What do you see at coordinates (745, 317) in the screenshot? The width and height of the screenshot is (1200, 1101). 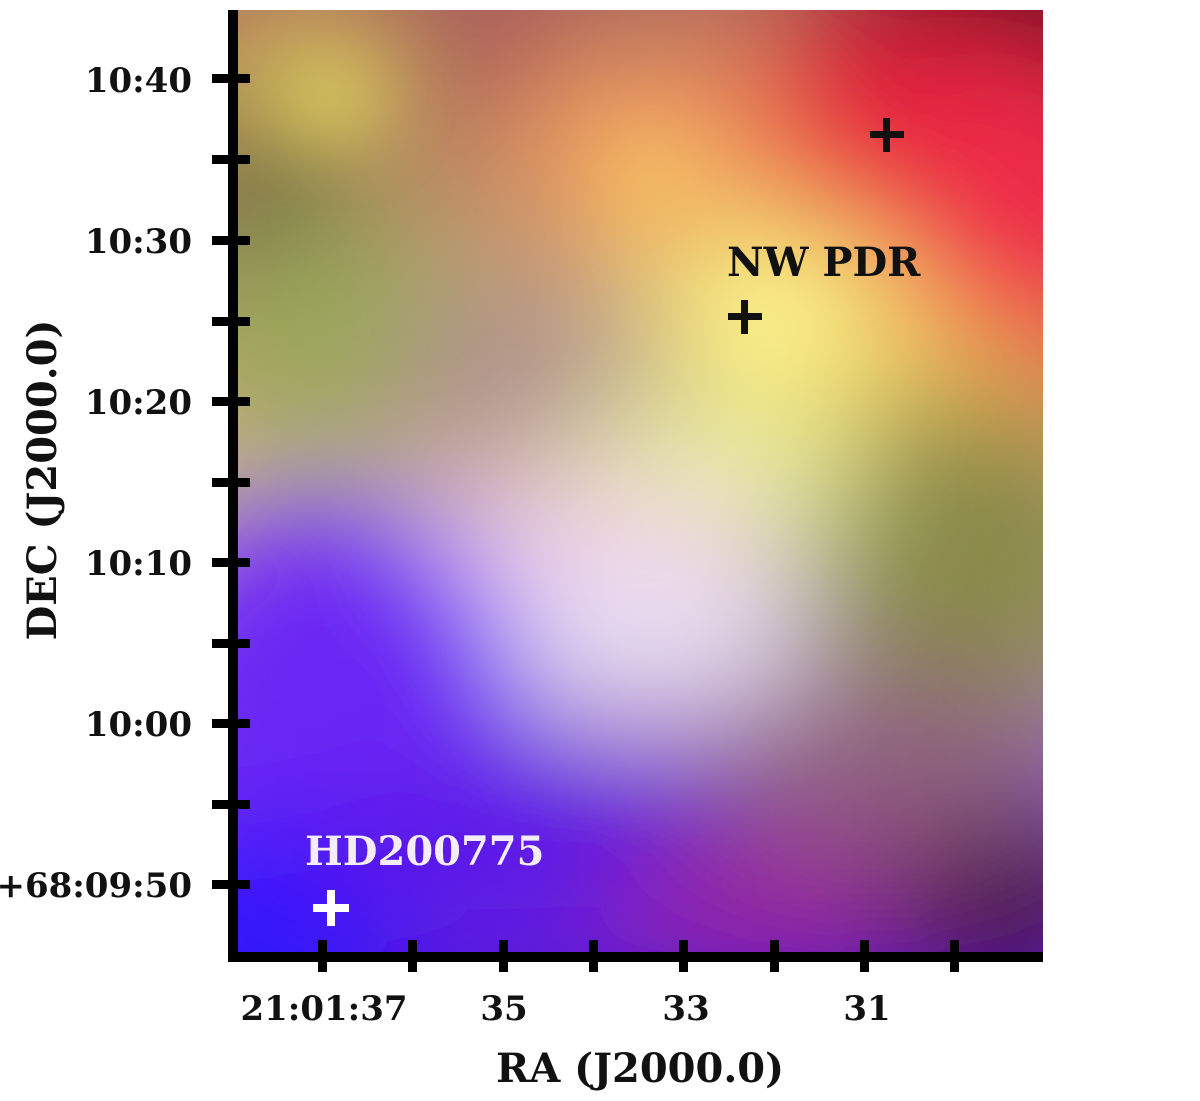 I see `nw-pdr-cross-marker` at bounding box center [745, 317].